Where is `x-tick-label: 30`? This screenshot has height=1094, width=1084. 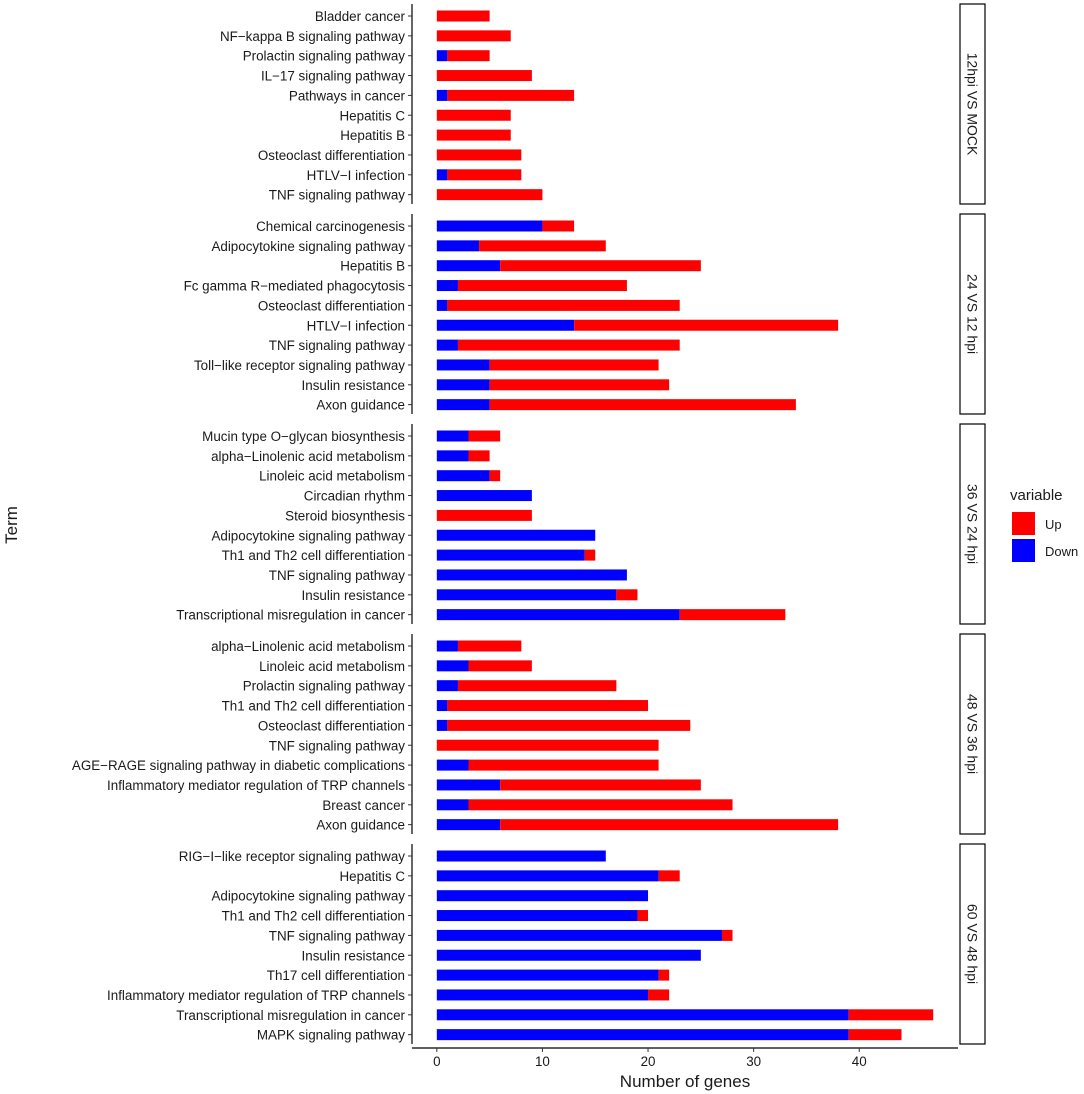 x-tick-label: 30 is located at coordinates (753, 1061).